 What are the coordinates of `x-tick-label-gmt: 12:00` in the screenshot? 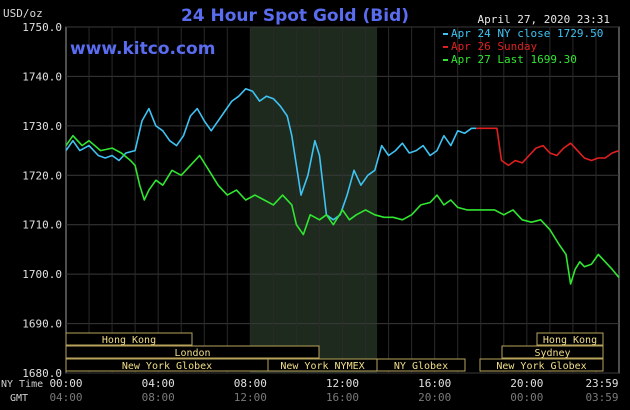 It's located at (250, 397).